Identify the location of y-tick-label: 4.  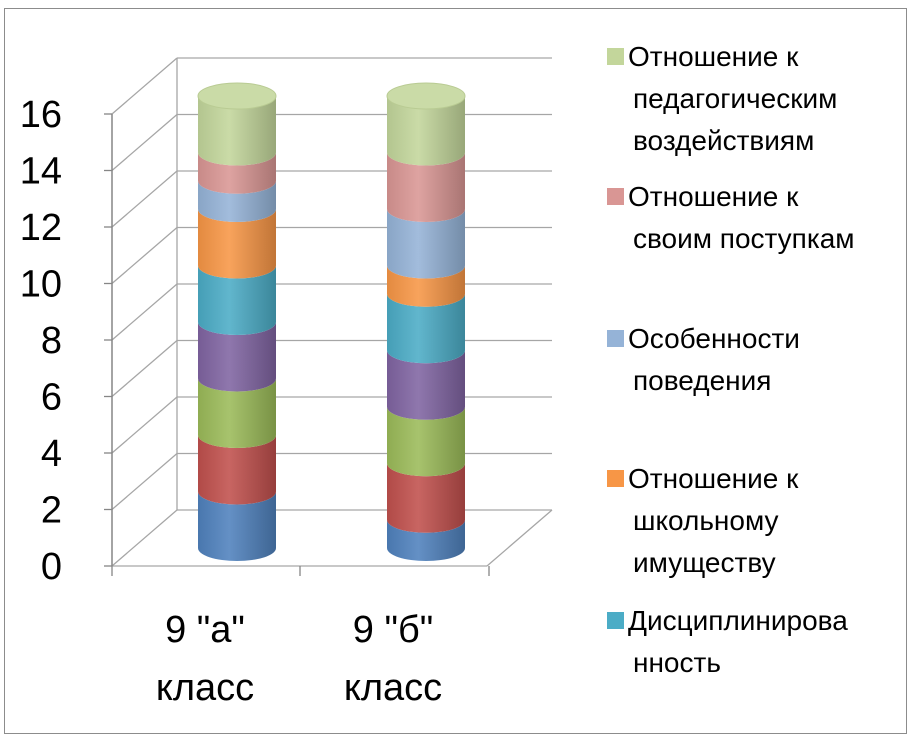
(51, 454).